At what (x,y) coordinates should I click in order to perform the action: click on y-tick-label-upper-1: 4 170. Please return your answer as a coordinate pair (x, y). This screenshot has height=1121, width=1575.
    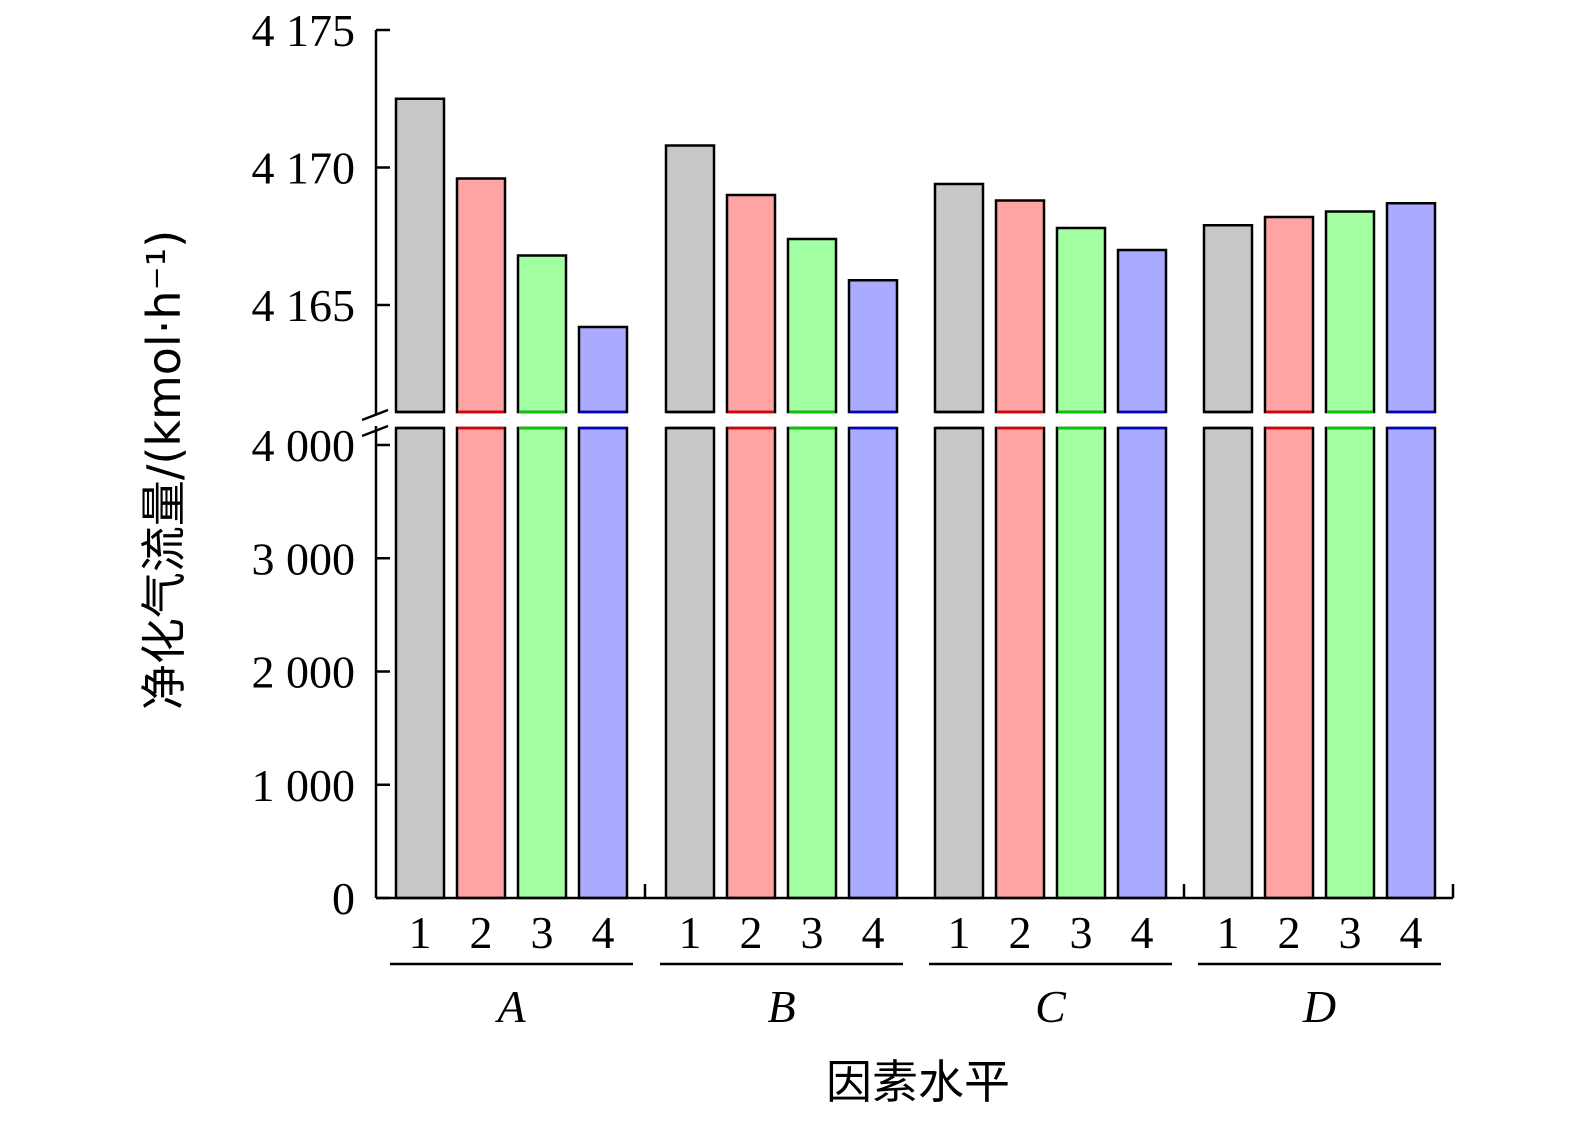
    Looking at the image, I should click on (304, 168).